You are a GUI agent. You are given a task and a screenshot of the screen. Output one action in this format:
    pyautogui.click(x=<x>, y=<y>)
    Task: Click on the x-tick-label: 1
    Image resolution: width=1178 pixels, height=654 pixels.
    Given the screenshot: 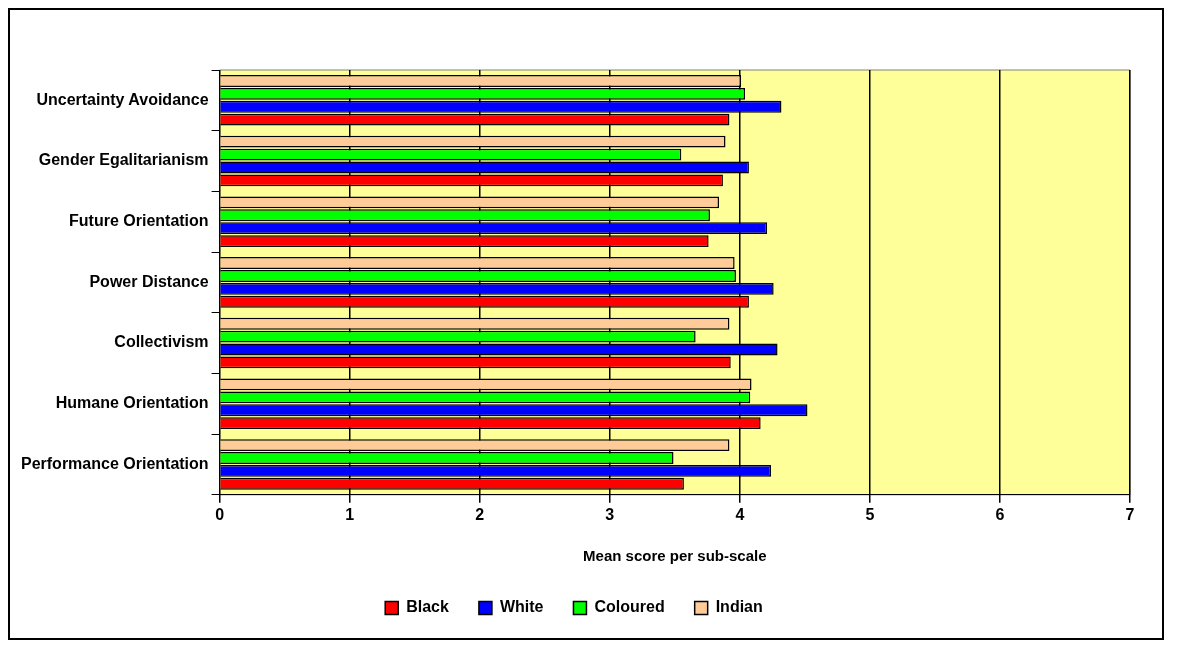 What is the action you would take?
    pyautogui.click(x=350, y=514)
    